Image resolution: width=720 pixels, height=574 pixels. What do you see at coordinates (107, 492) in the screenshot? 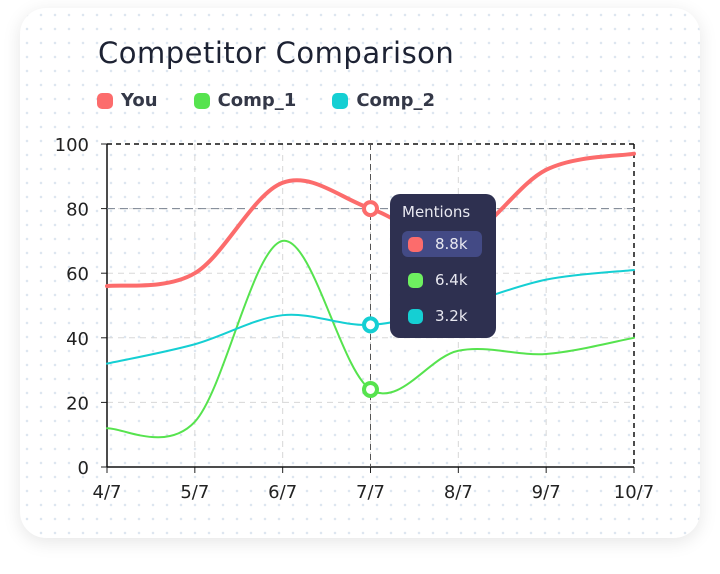
I see `x-tick-label: 4/7` at bounding box center [107, 492].